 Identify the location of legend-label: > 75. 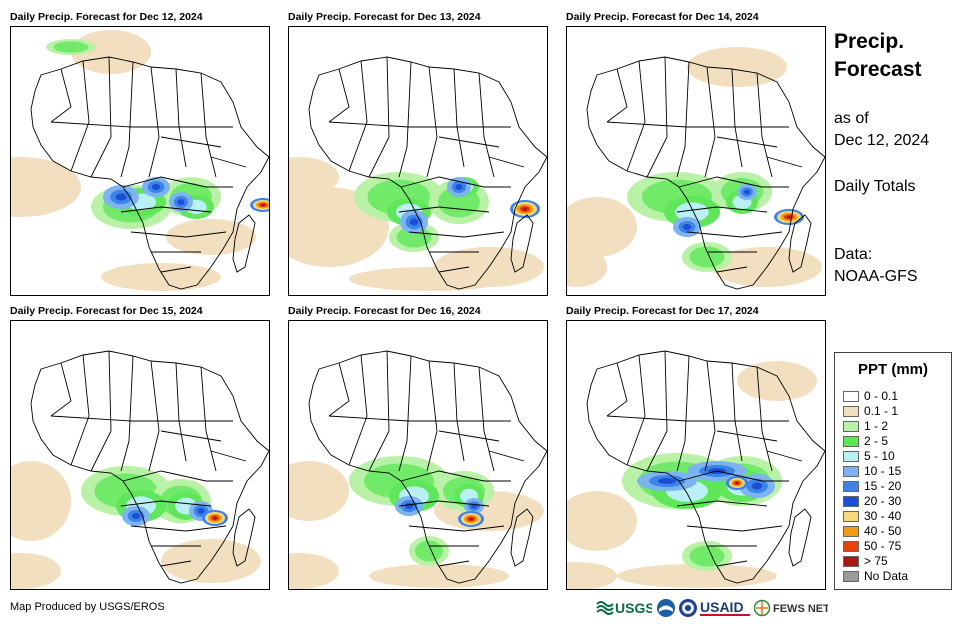
(876, 561).